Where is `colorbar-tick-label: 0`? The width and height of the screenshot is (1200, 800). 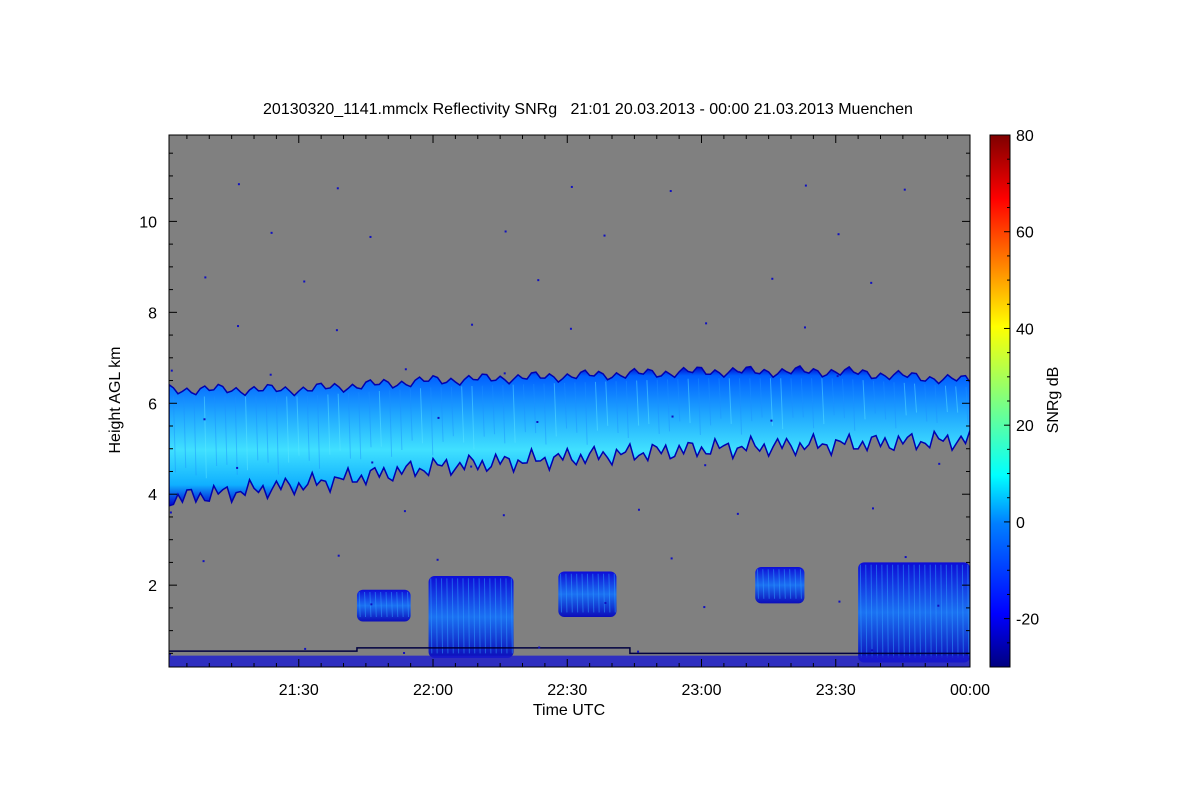
colorbar-tick-label: 0 is located at coordinates (1020, 523).